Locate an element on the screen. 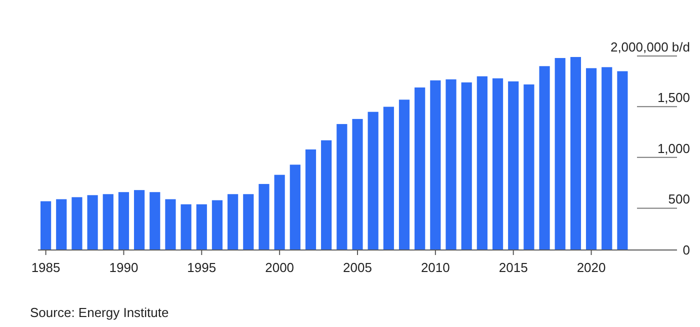 The image size is (700, 327). x-tick-label: 2010 is located at coordinates (435, 267).